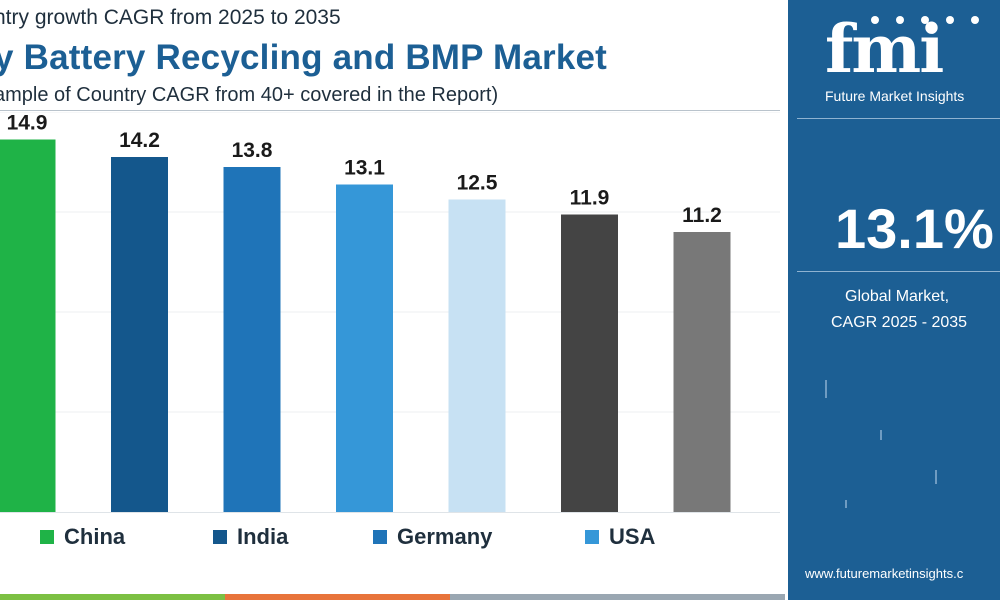 Image resolution: width=1000 pixels, height=600 pixels. I want to click on data-label: 11.9, so click(590, 198).